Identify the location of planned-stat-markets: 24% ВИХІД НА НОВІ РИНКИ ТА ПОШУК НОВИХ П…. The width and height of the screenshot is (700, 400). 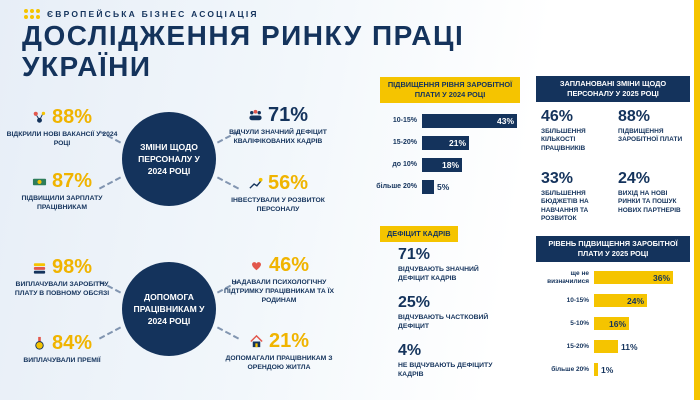
(654, 192).